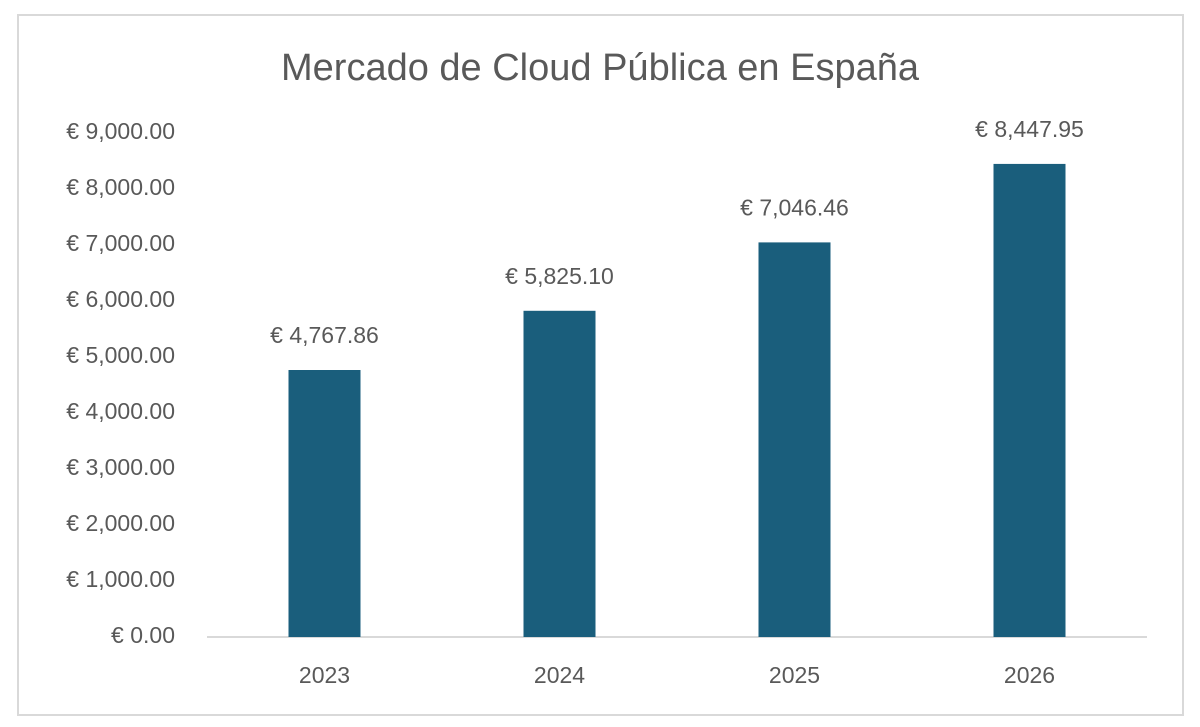  I want to click on chart-title: Mercado de Cloud Pública en España, so click(600, 68).